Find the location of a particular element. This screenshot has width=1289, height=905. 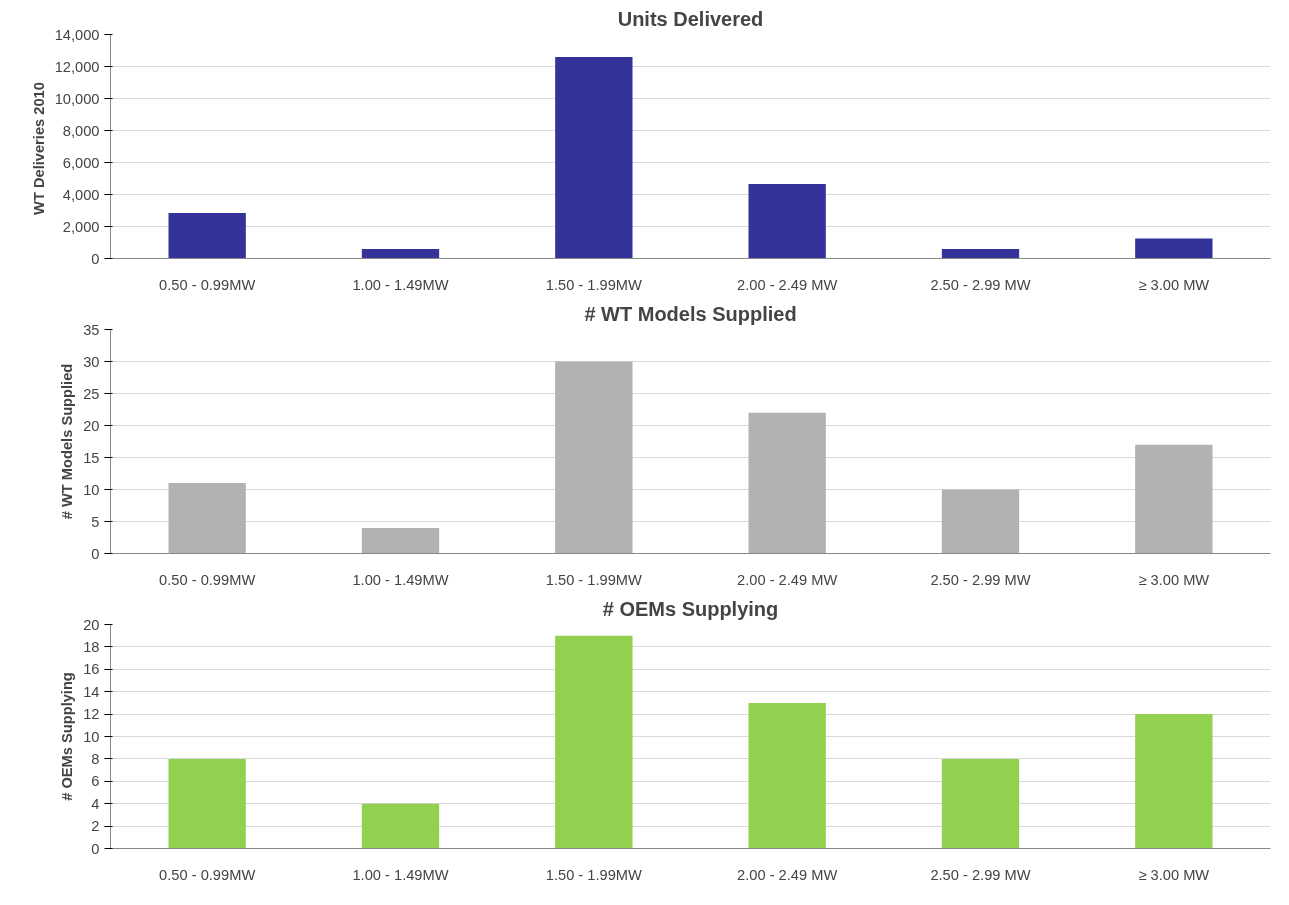

chart-title: # WT Models Supplied is located at coordinates (690, 313).